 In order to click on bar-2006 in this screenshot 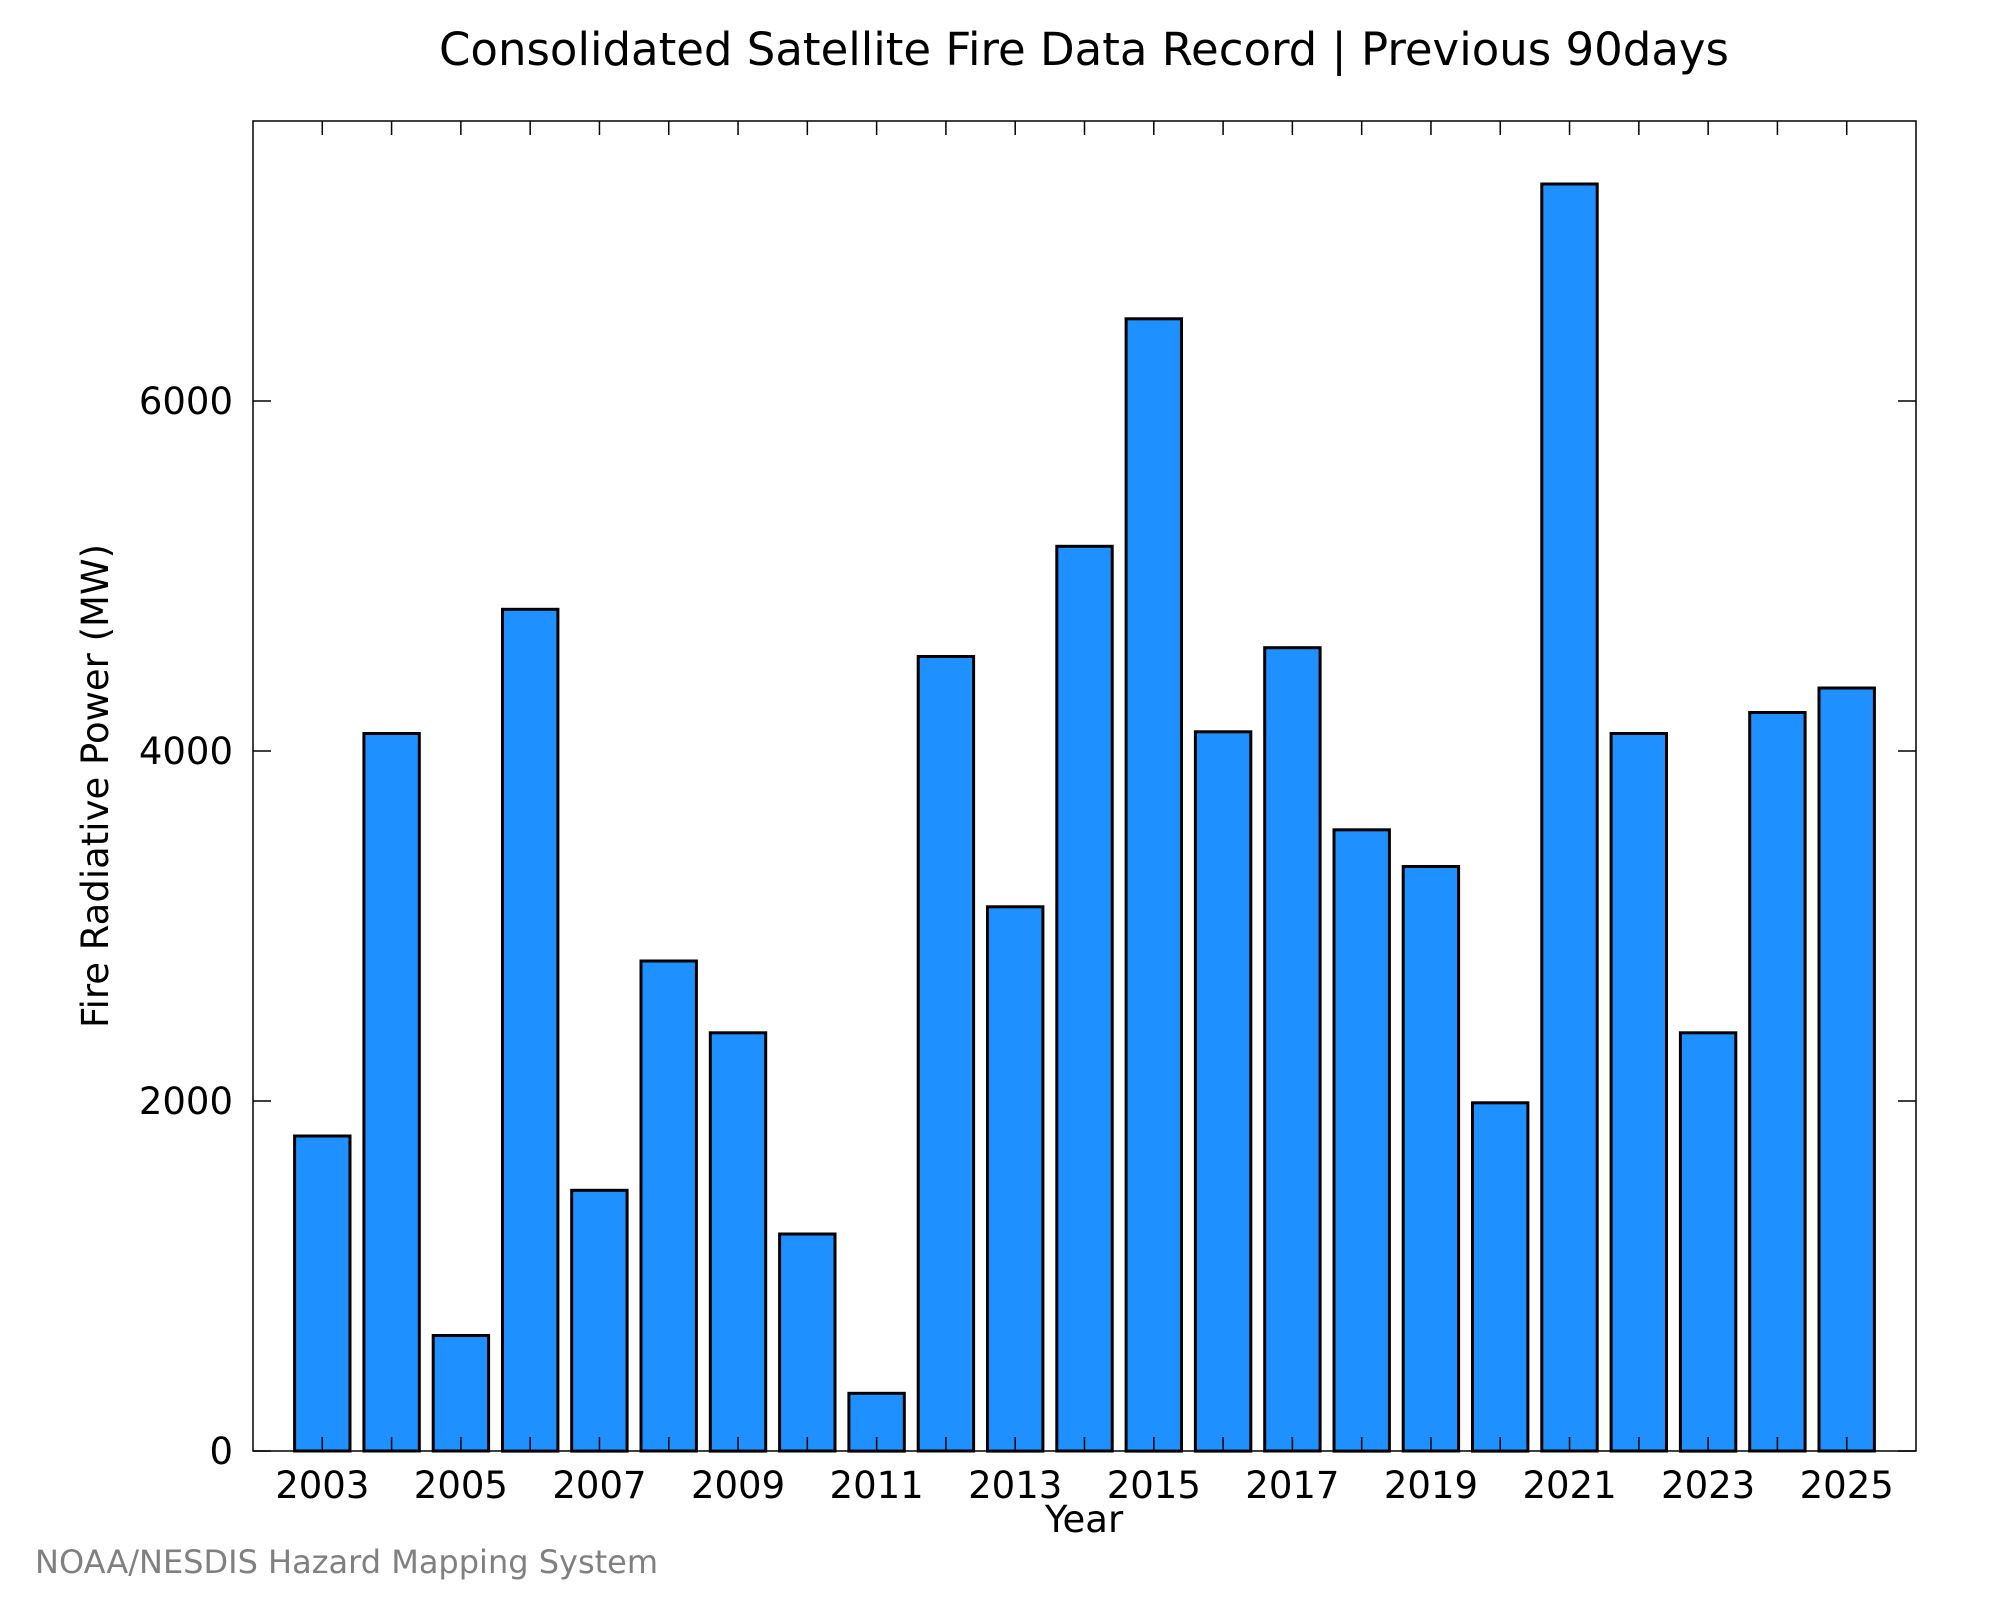, I will do `click(530, 1030)`.